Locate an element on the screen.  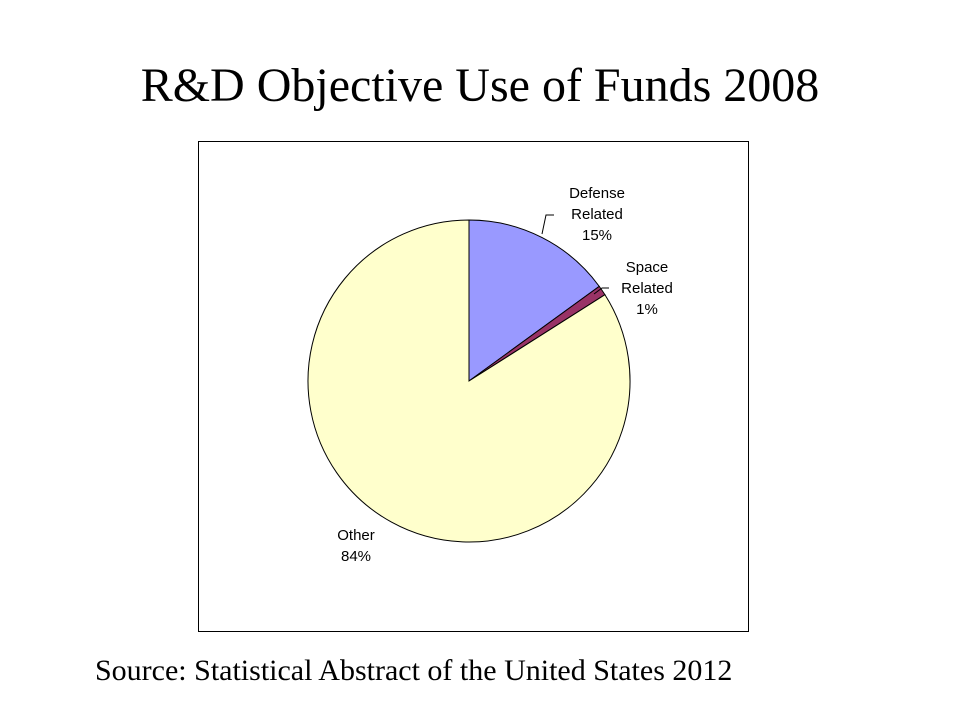
slice-label-line: Defense is located at coordinates (597, 193).